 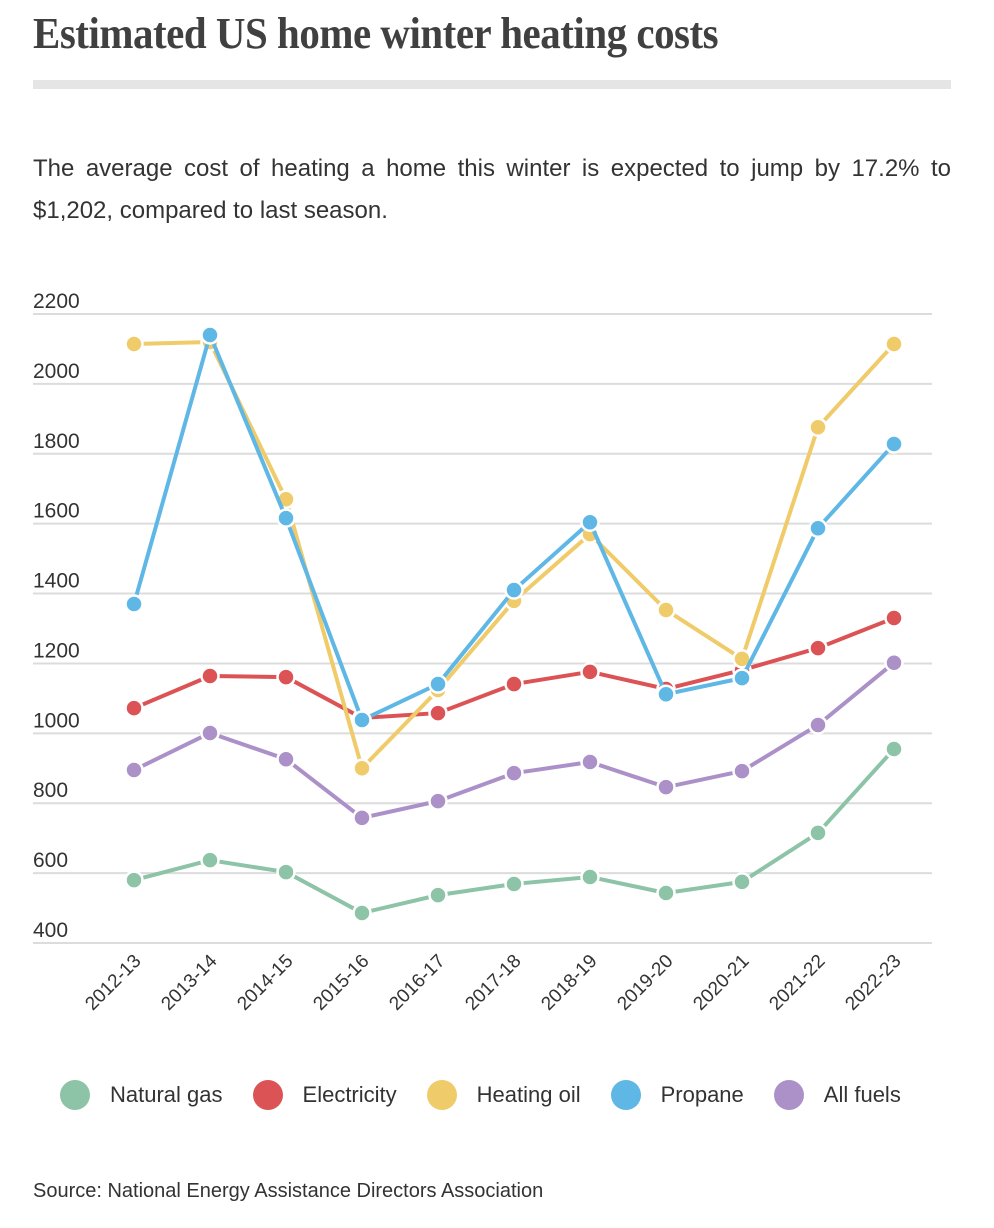 I want to click on legend-item: All fuels, so click(x=837, y=1095).